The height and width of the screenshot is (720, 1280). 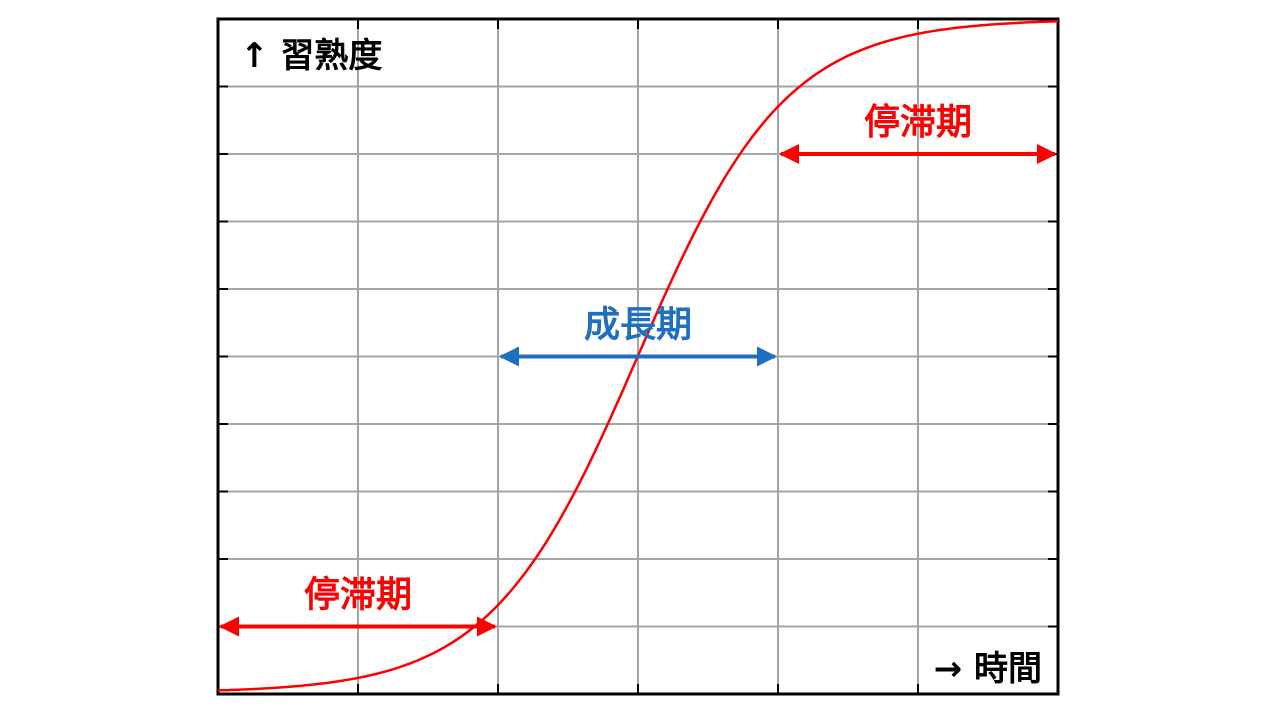 I want to click on stagnation_late-label: 停滞期, so click(x=918, y=122).